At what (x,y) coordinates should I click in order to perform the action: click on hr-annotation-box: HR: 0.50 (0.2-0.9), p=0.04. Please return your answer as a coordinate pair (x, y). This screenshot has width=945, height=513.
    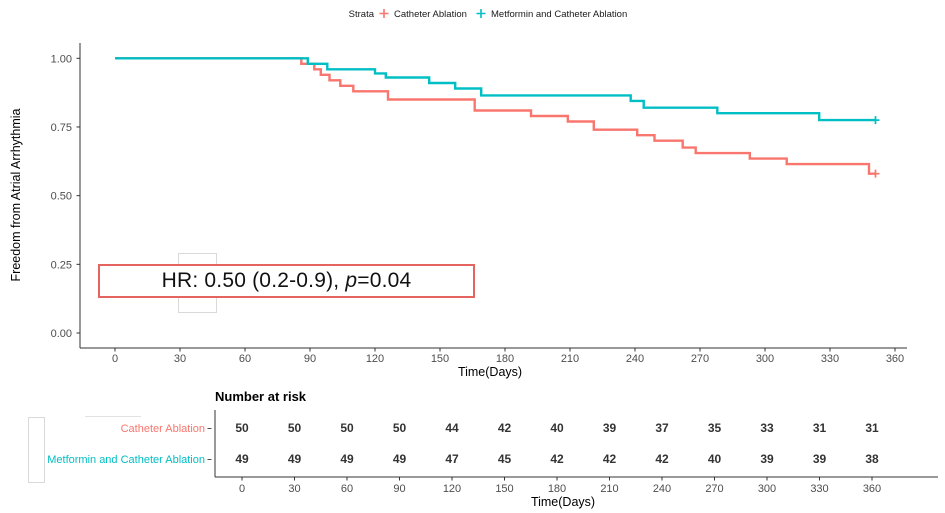
    Looking at the image, I should click on (286, 281).